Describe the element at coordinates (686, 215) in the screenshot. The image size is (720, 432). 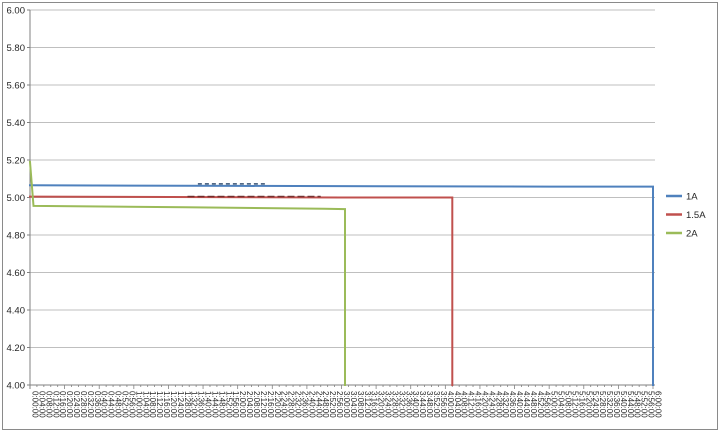
I see `legend-entry-1-5a: 1.5A` at that location.